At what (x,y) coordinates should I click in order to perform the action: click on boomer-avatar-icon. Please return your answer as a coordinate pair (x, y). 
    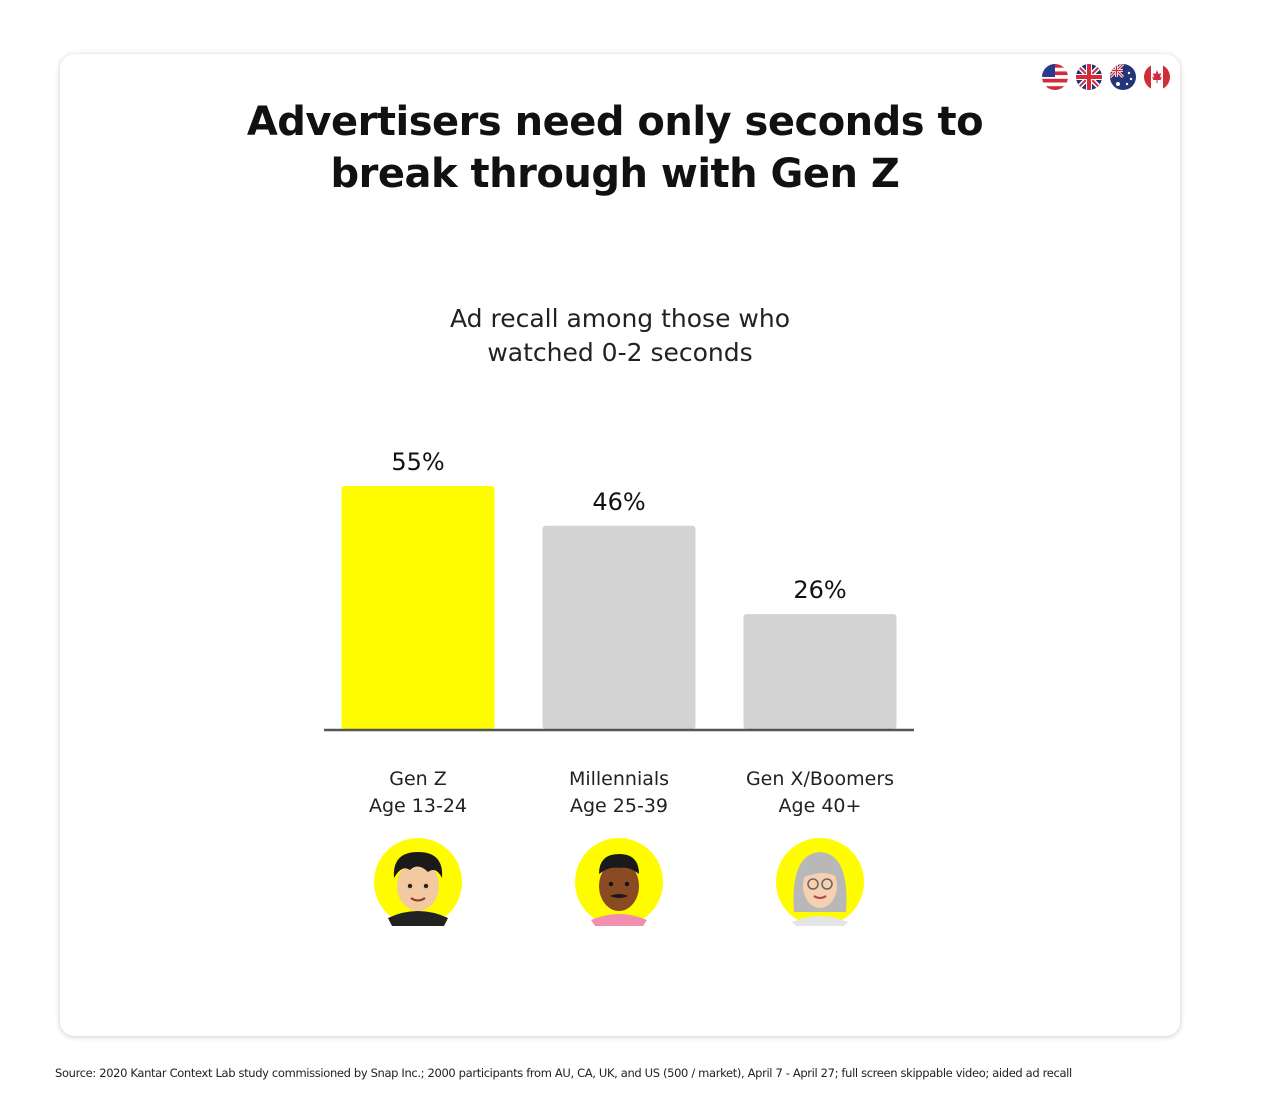
    Looking at the image, I should click on (820, 882).